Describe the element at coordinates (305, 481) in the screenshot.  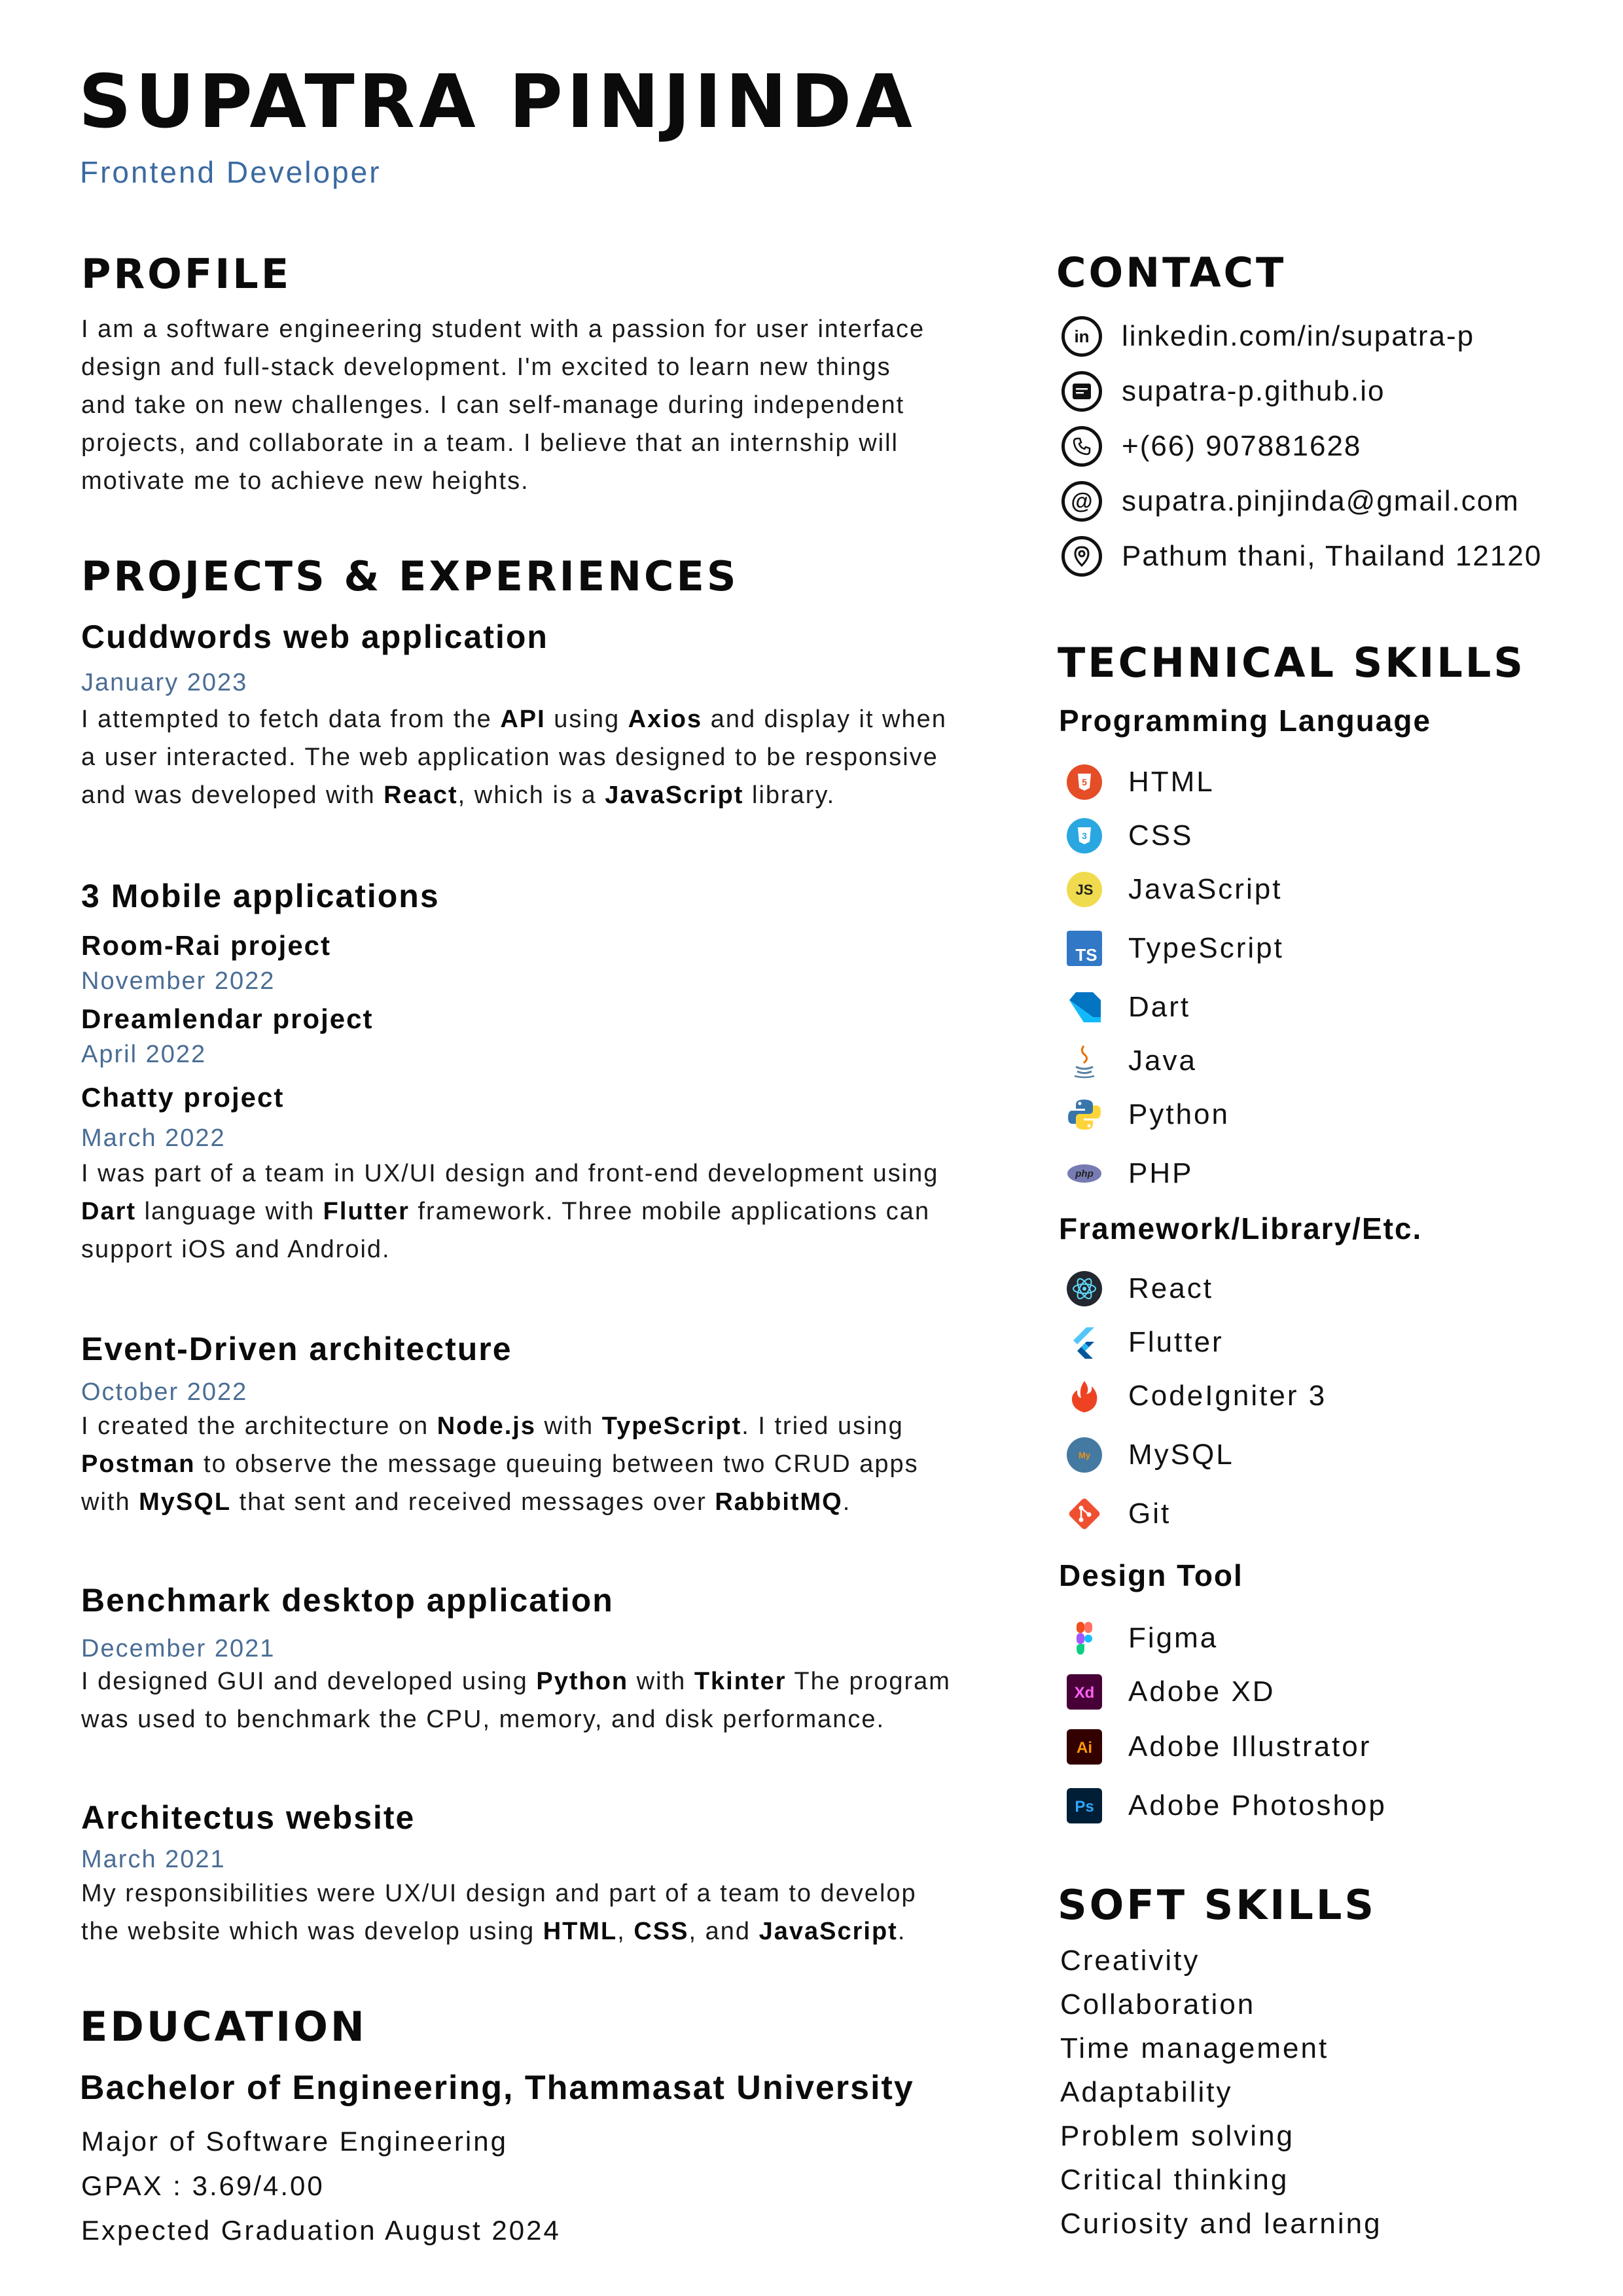
I see `profile-line: motivate me to achieve new heights.` at that location.